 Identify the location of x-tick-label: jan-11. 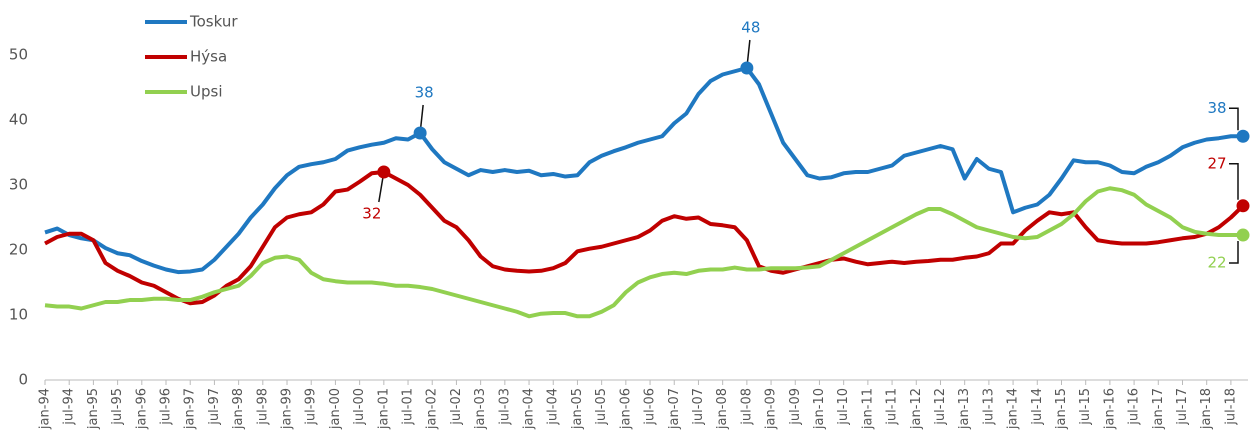
(867, 409).